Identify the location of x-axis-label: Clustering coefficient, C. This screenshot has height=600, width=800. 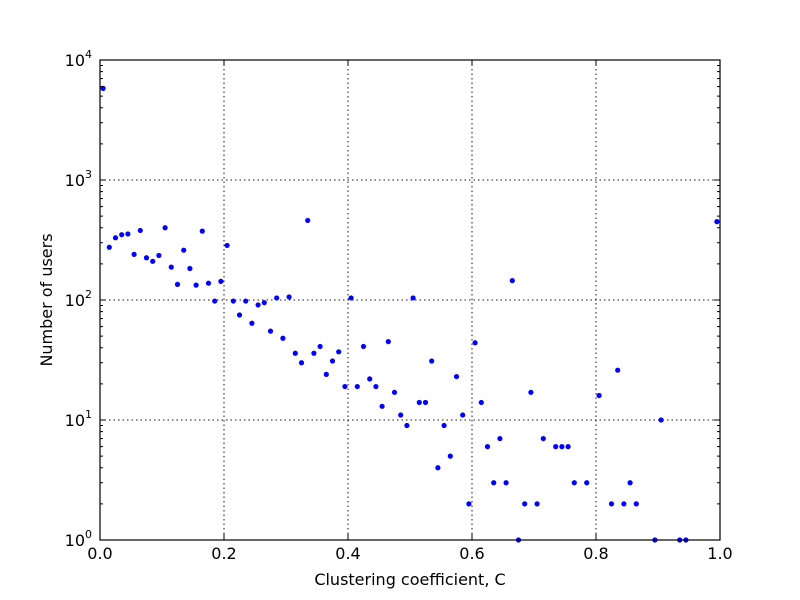
(409, 579).